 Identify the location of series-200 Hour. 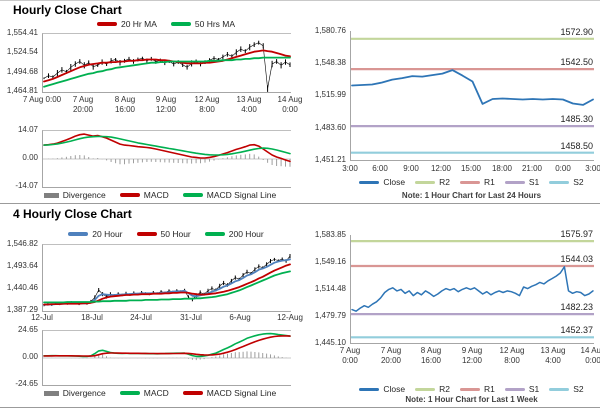
(167, 287).